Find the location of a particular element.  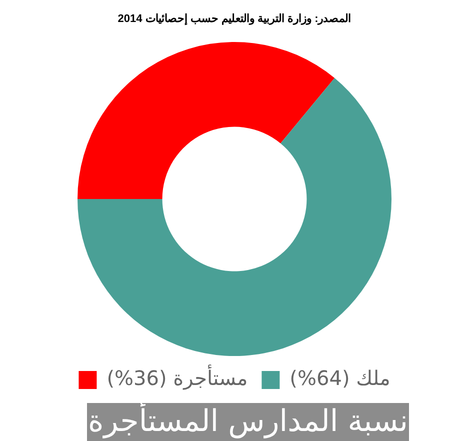

text: نسبة المدارس المستأجرة is located at coordinates (248, 422).